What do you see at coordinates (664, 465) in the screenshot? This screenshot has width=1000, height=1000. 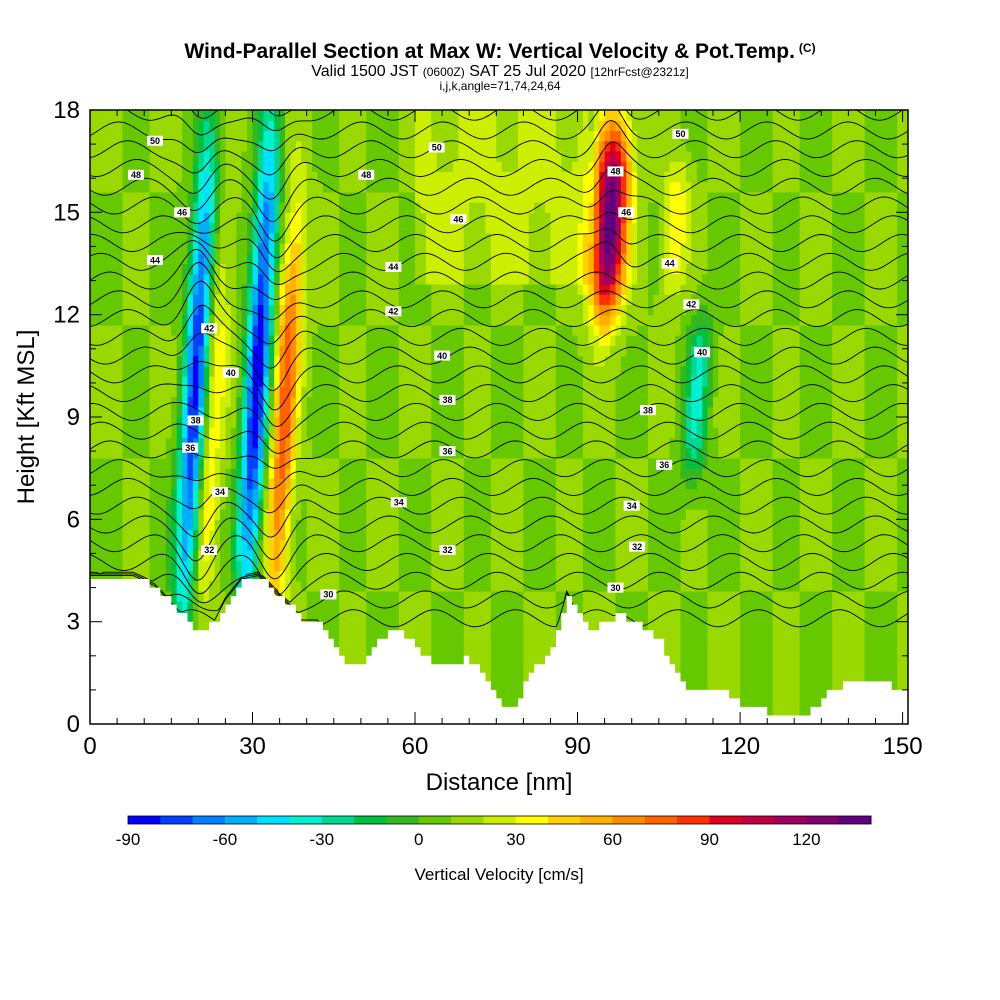 I see `theta-label-text: 36` at bounding box center [664, 465].